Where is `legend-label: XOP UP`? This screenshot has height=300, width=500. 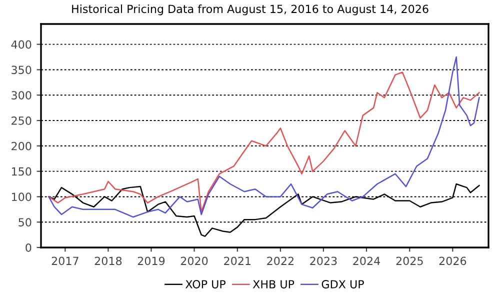
legend-label: XOP UP is located at coordinates (206, 284).